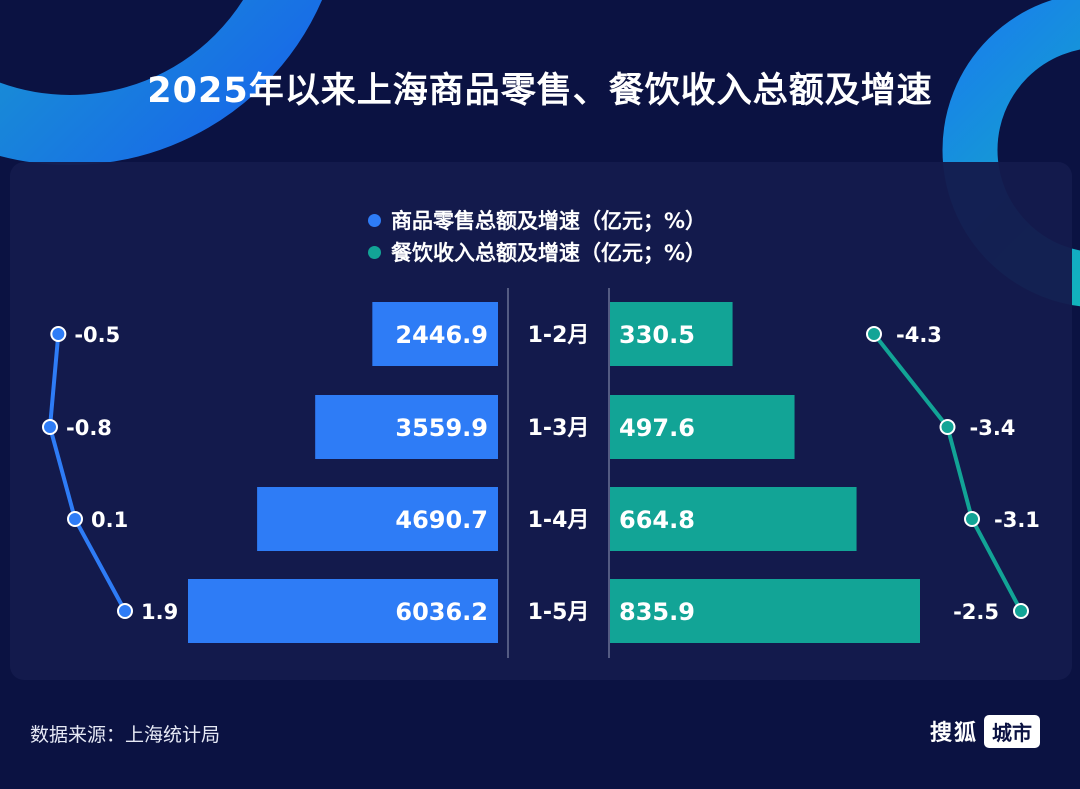 This screenshot has width=1080, height=789. Describe the element at coordinates (559, 520) in the screenshot. I see `category-label: 1-4月` at that location.